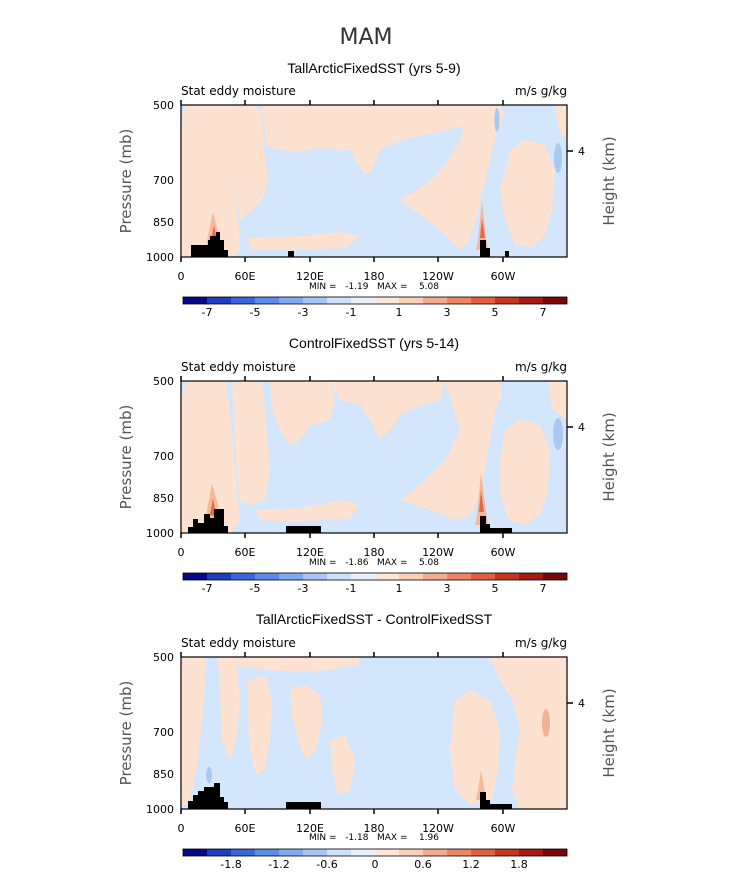 This screenshot has width=733, height=872. Describe the element at coordinates (519, 864) in the screenshot. I see `panel-3-cb-label-6: 1.8` at that location.